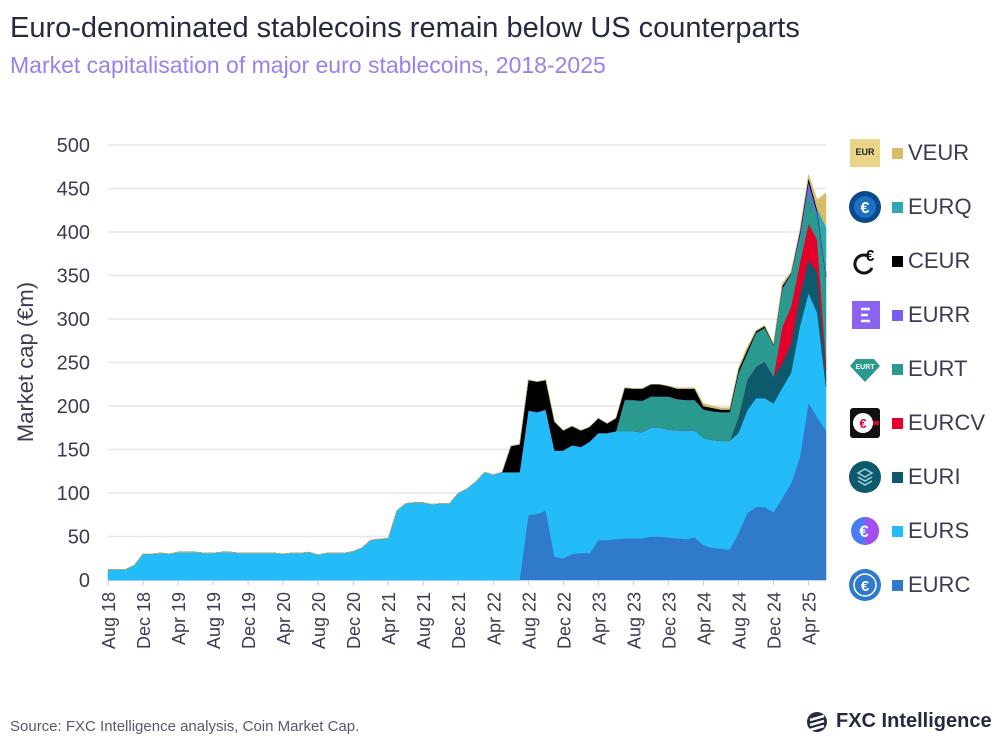 This screenshot has height=749, width=999. I want to click on legend-item-eurr: EURR, so click(909, 315).